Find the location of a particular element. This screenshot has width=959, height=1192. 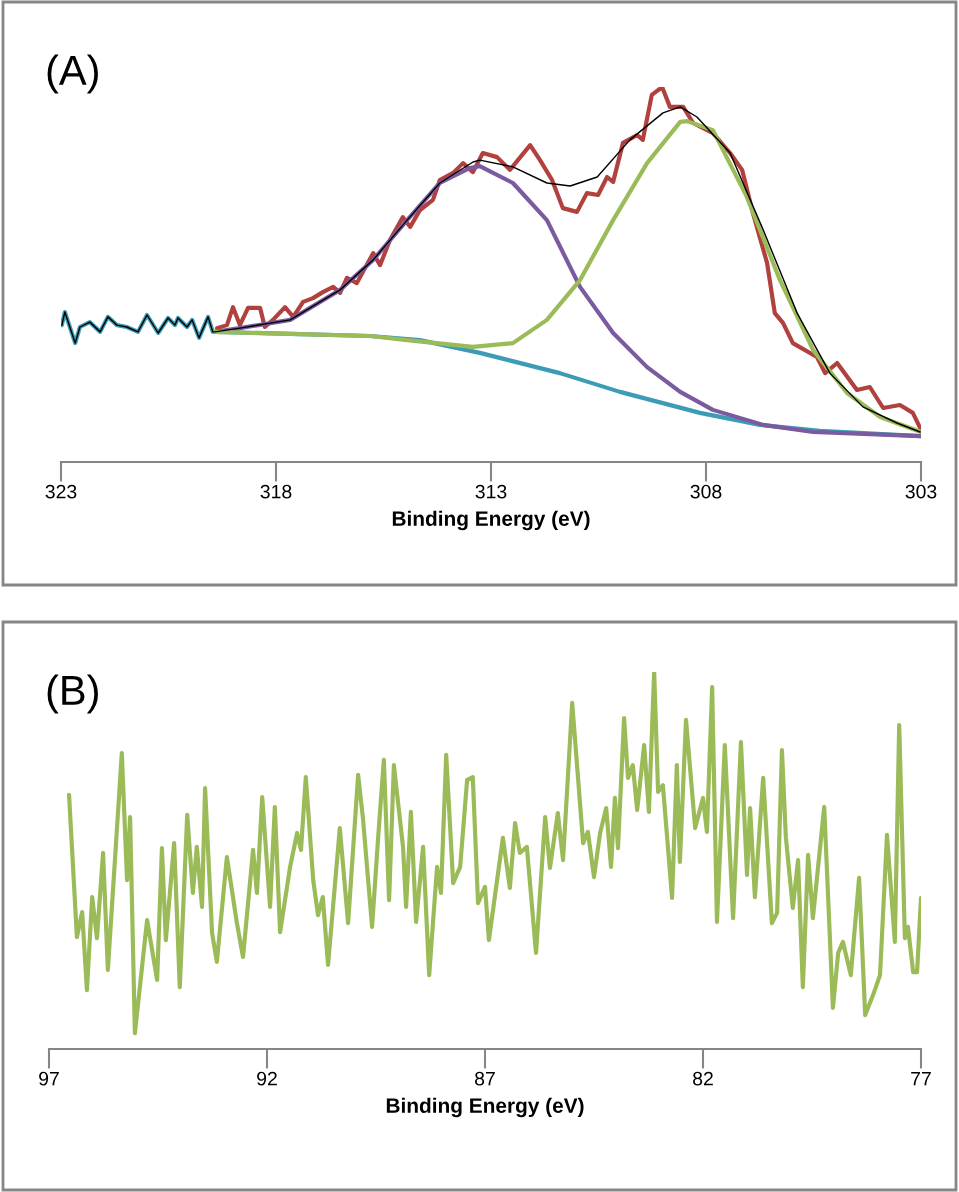

x-tick-label: 303 is located at coordinates (921, 491).